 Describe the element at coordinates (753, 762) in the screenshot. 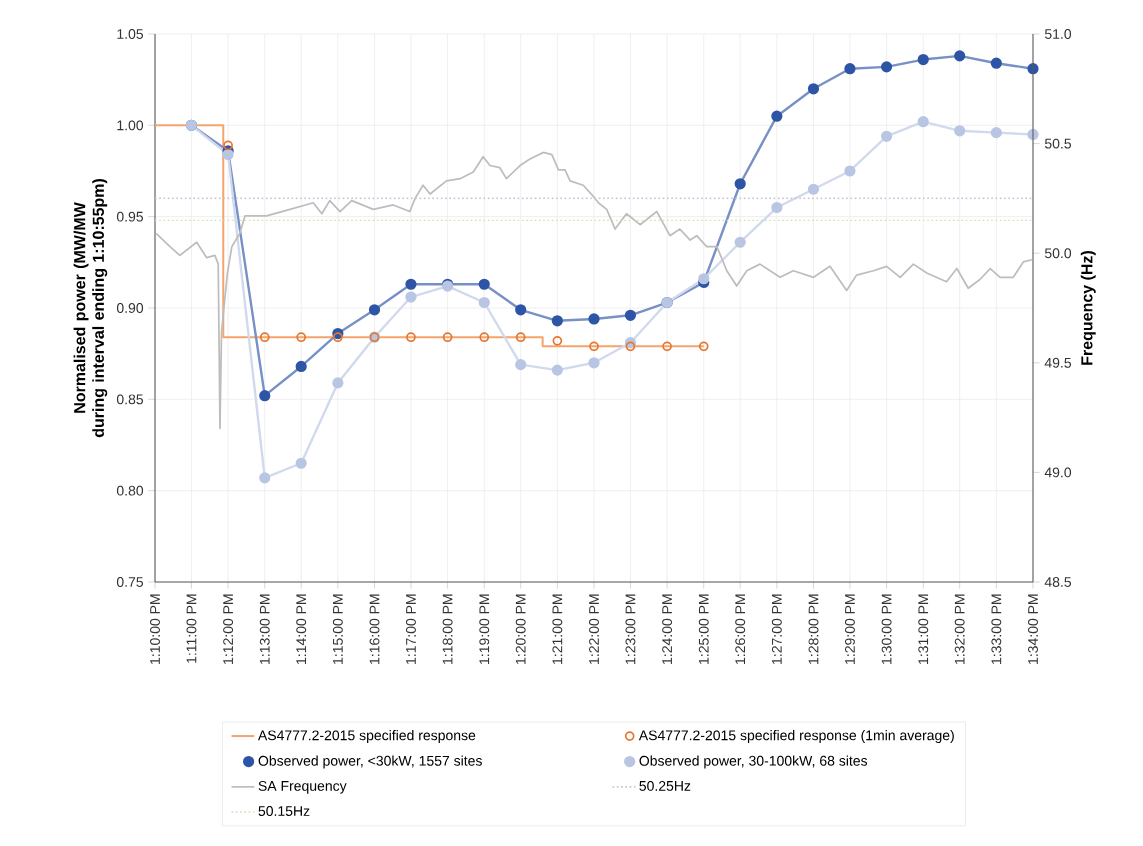

I see `legend-label: Observed power, 30-100kW, 68 sites` at that location.